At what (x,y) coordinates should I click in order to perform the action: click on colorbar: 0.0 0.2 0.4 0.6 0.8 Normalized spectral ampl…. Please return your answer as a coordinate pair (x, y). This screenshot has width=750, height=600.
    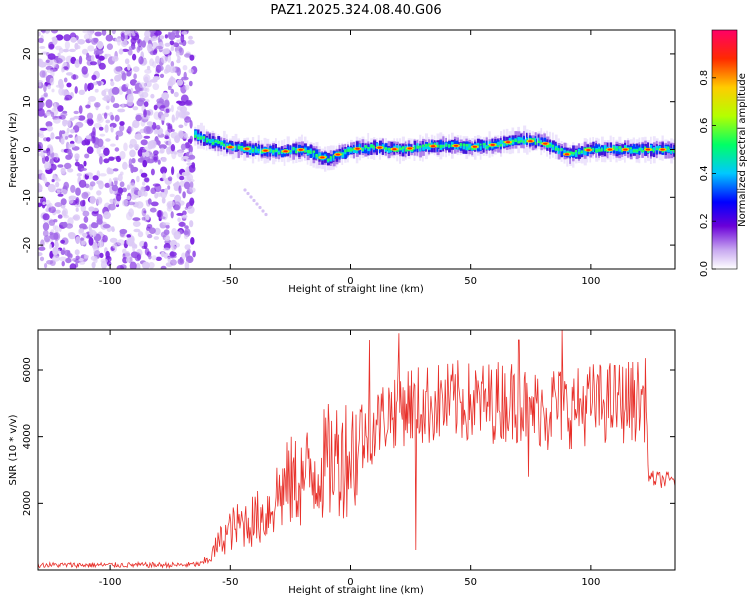
    Looking at the image, I should click on (723, 153).